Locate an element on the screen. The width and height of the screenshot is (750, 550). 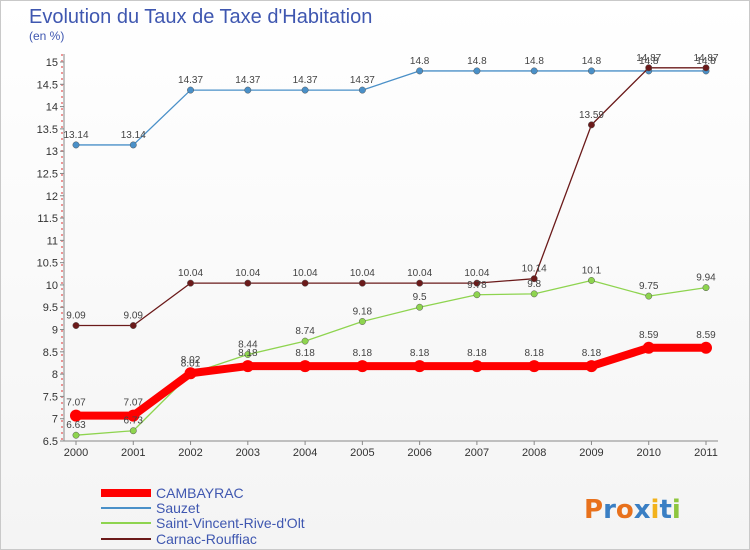
x-tick-label: 2005 is located at coordinates (362, 453).